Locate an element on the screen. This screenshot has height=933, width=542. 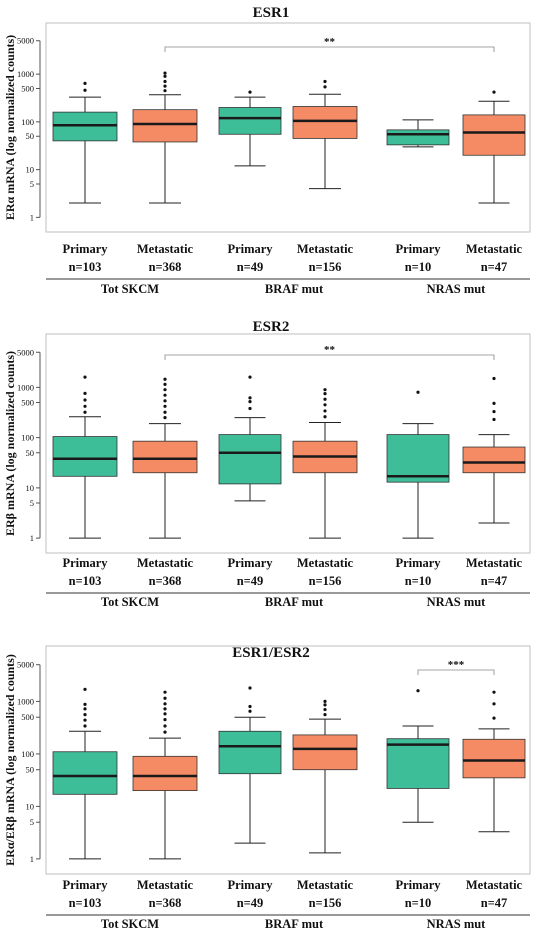
y-tick-label: 1000 is located at coordinates (25, 701).